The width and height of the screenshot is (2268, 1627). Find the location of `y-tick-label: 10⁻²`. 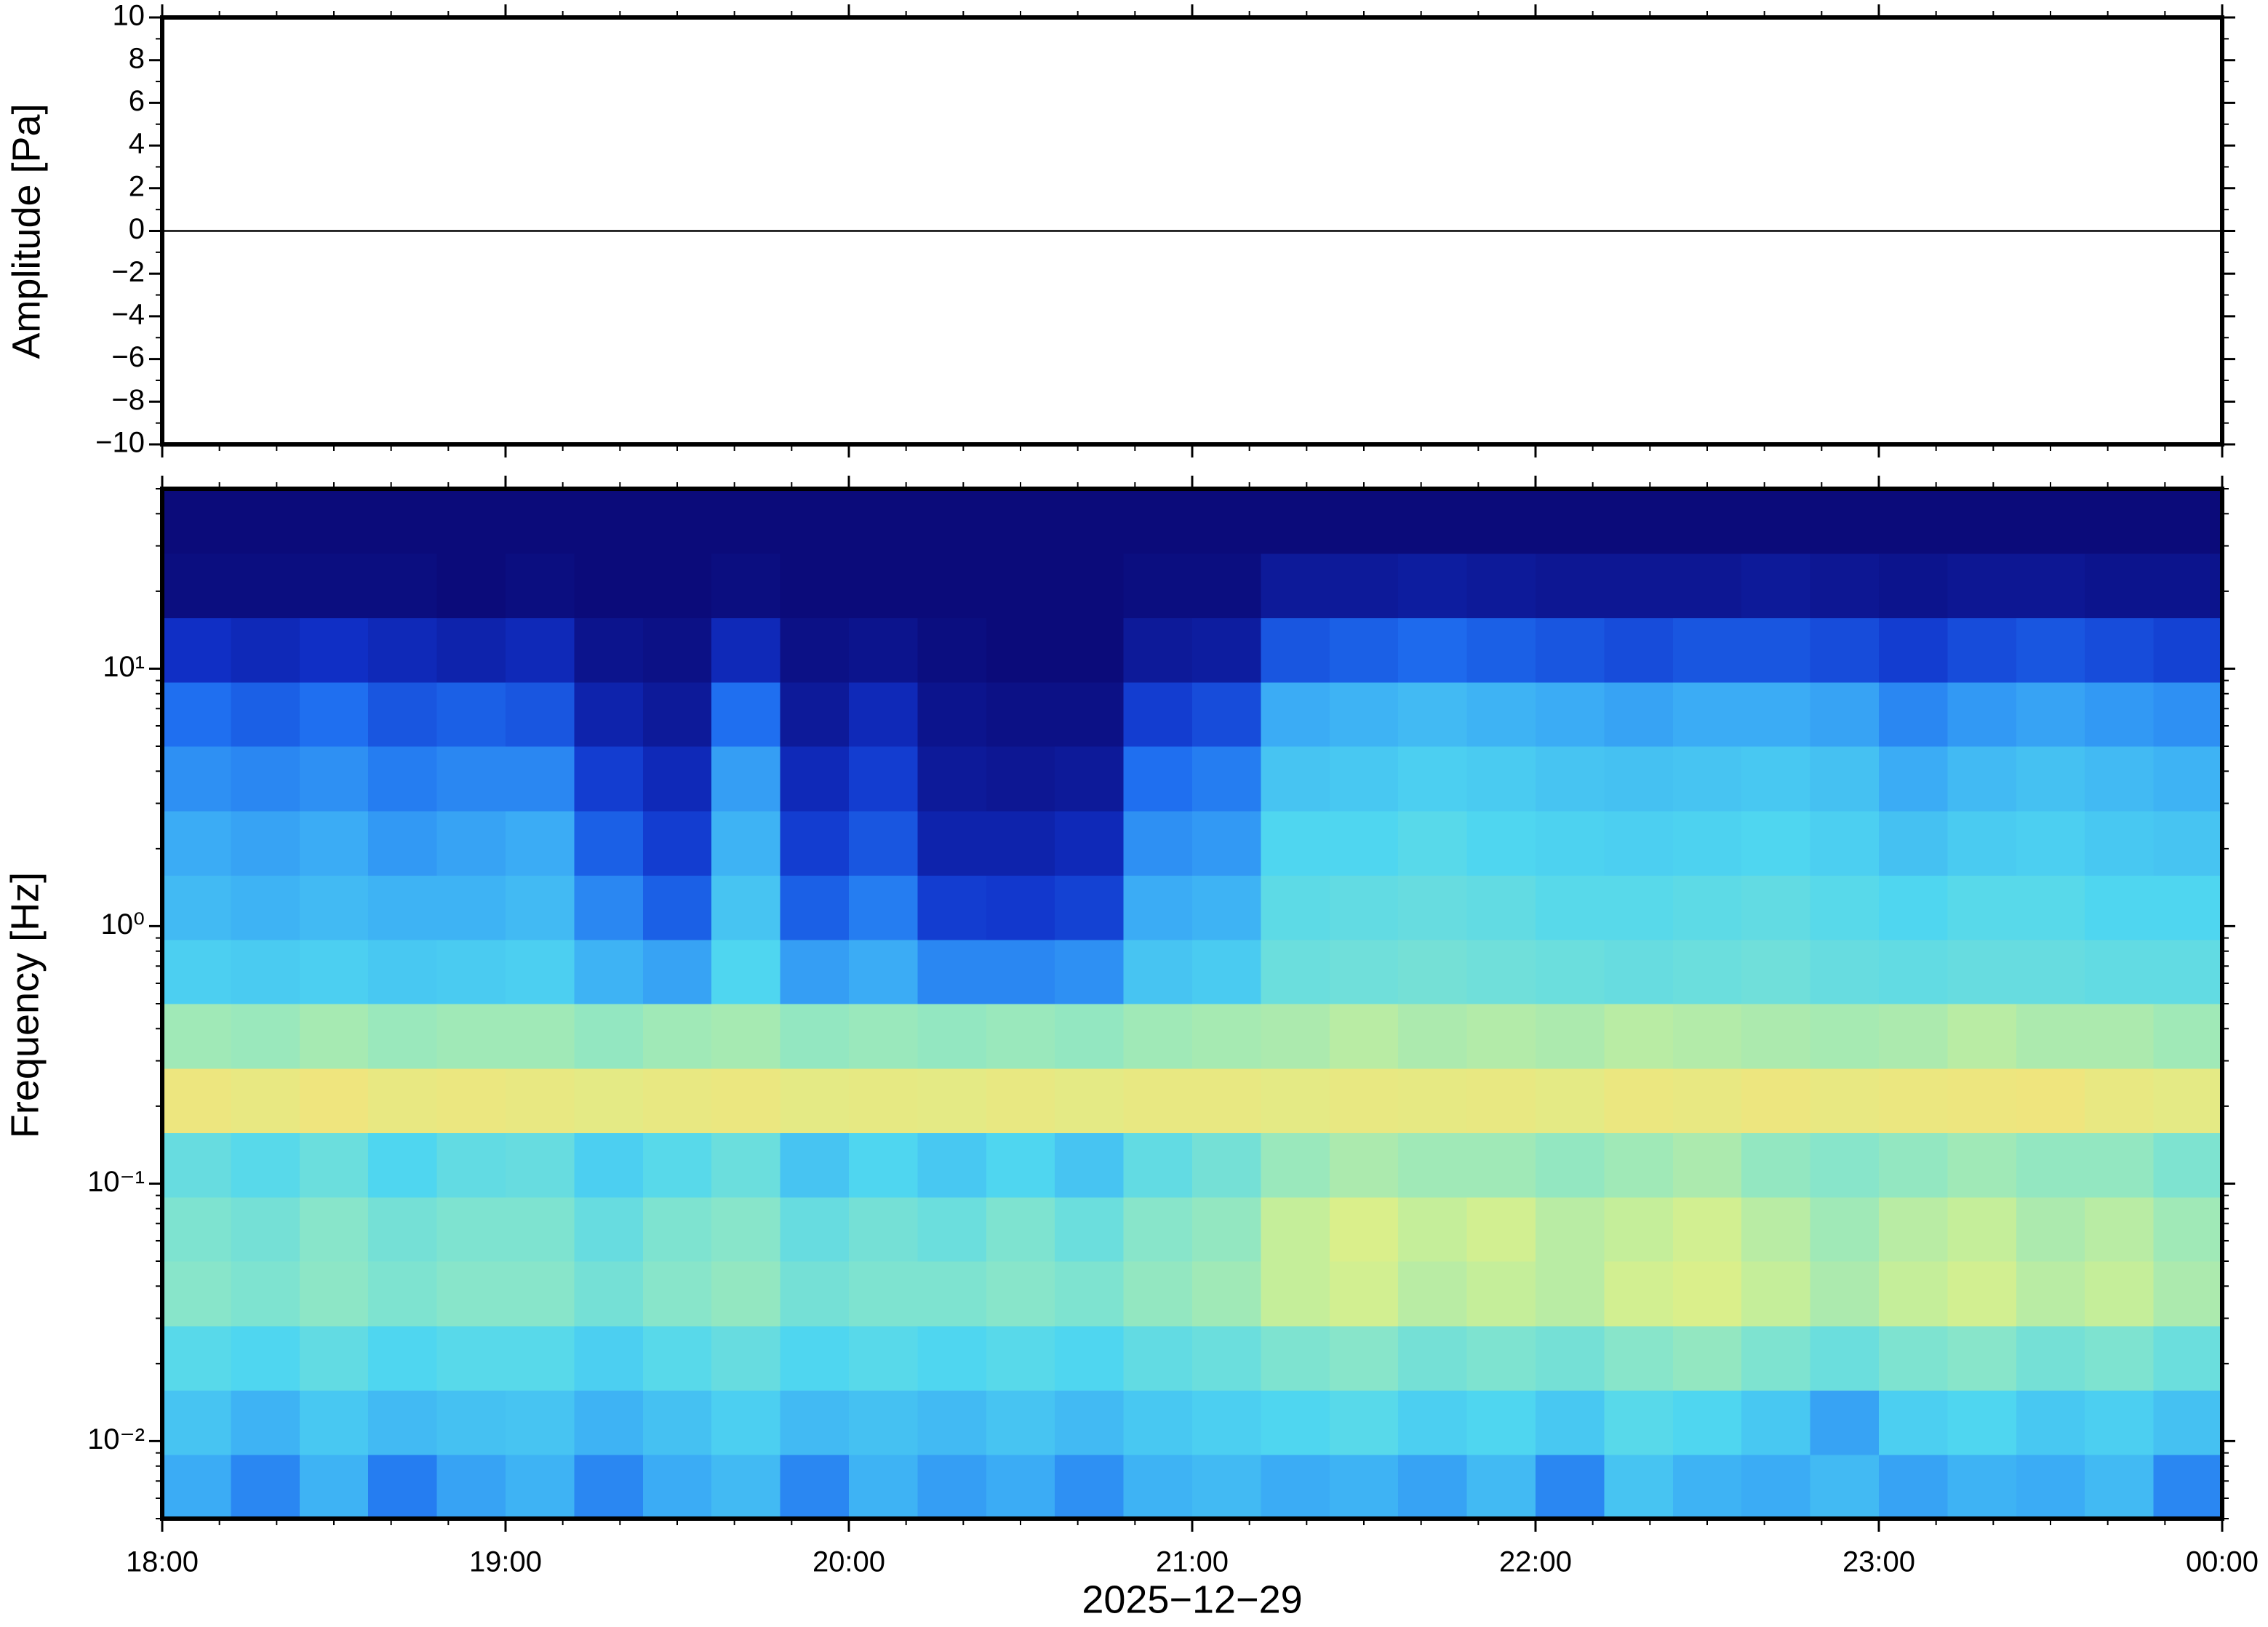

y-tick-label: 10⁻² is located at coordinates (116, 1439).